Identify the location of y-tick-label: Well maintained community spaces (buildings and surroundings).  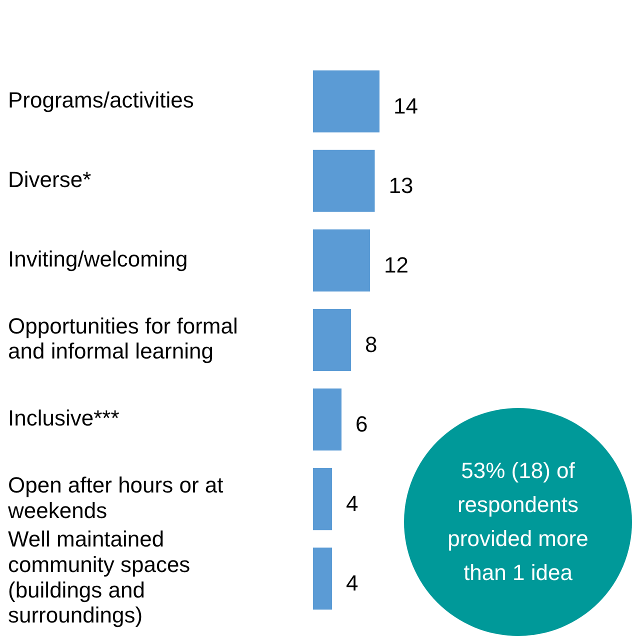
(99, 577).